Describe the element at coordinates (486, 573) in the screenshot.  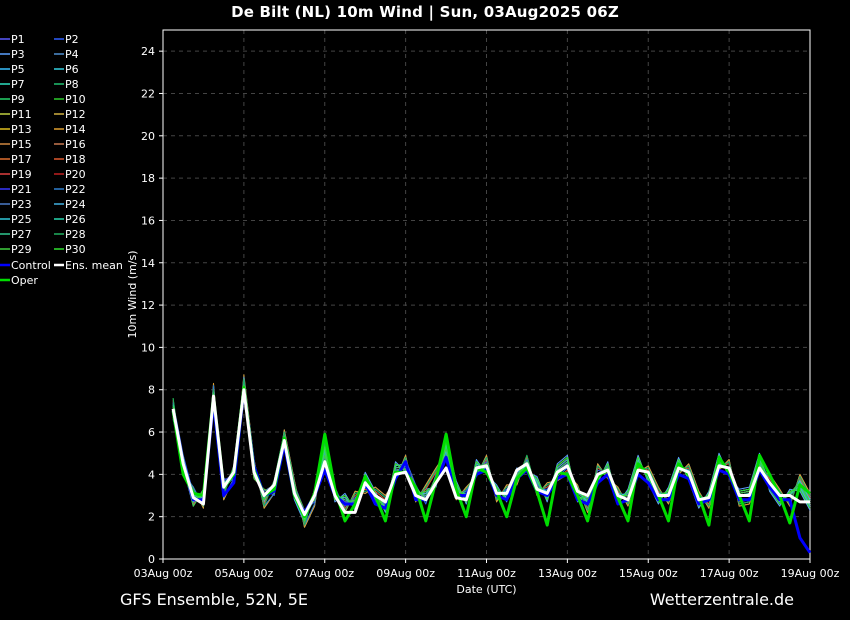
I see `x-tick-label: 11Aug 00z` at that location.